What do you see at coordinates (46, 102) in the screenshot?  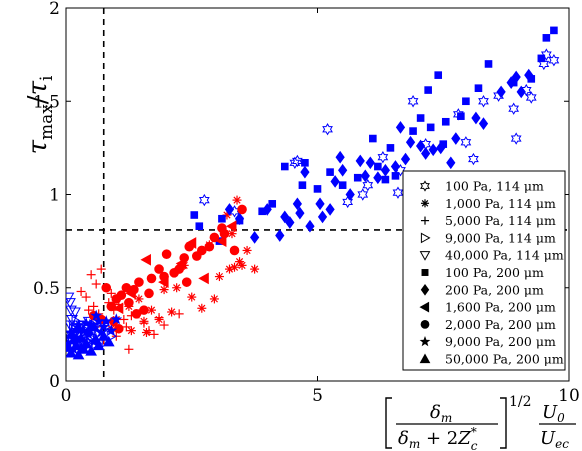 I see `y-tick-label: 1.5` at bounding box center [46, 102].